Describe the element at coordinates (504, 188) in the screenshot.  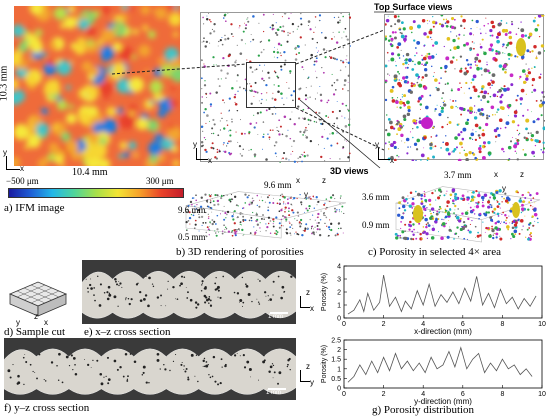
I see `c3d-axis-y: y` at that location.